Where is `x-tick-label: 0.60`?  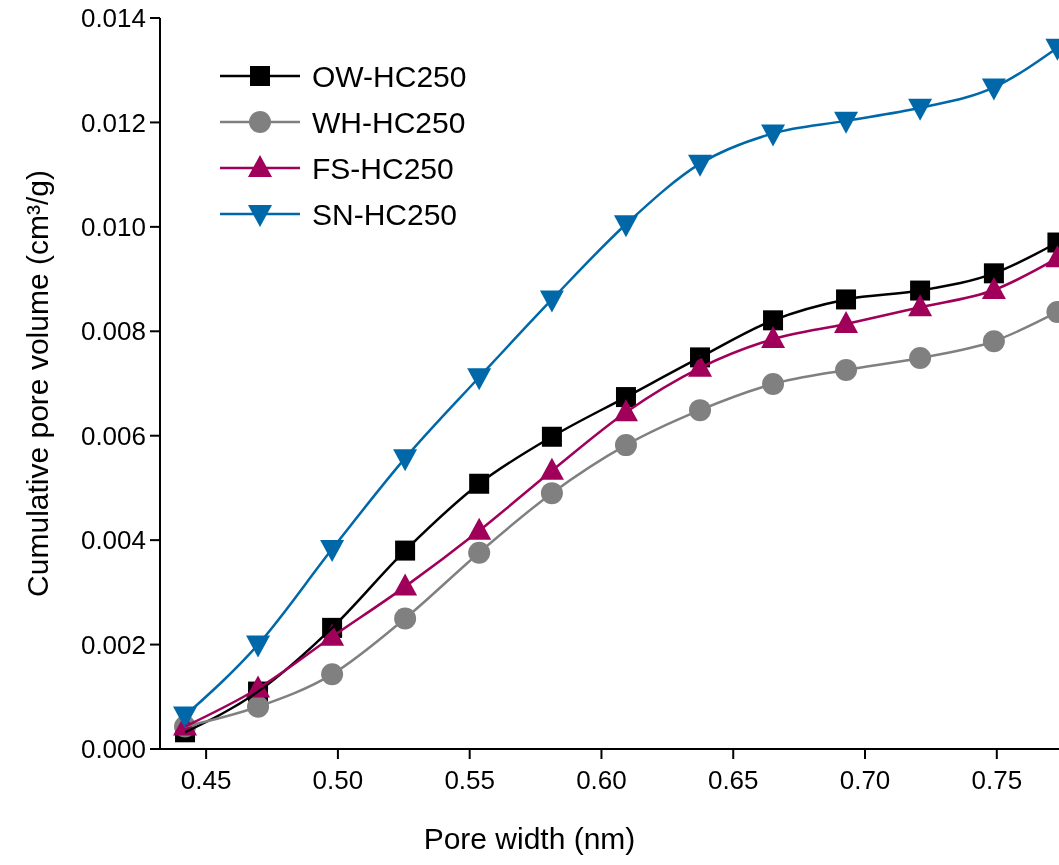 x-tick-label: 0.60 is located at coordinates (601, 780).